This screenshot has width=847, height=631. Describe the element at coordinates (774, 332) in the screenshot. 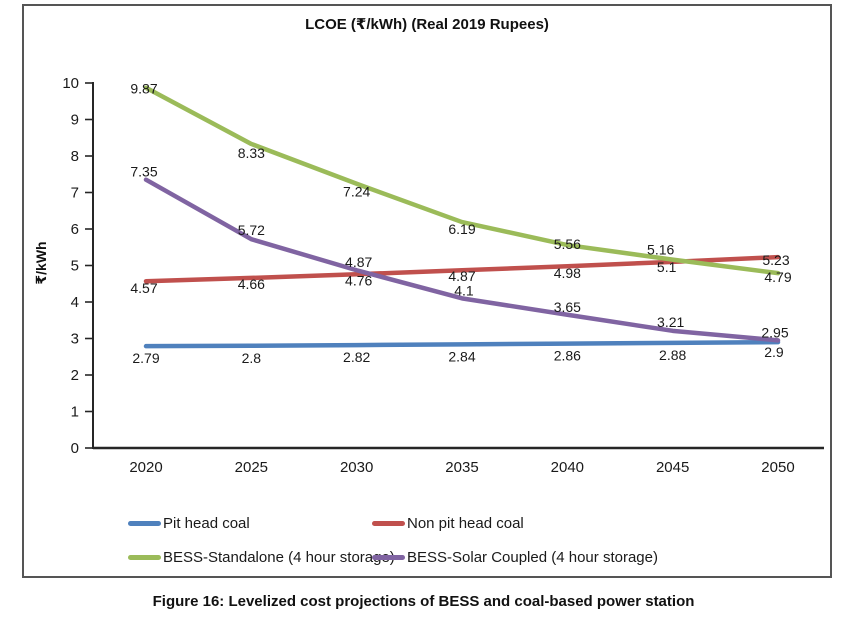

I see `data-label-bess-solar-coupled-4-hour-storage-2050: 2.95` at that location.